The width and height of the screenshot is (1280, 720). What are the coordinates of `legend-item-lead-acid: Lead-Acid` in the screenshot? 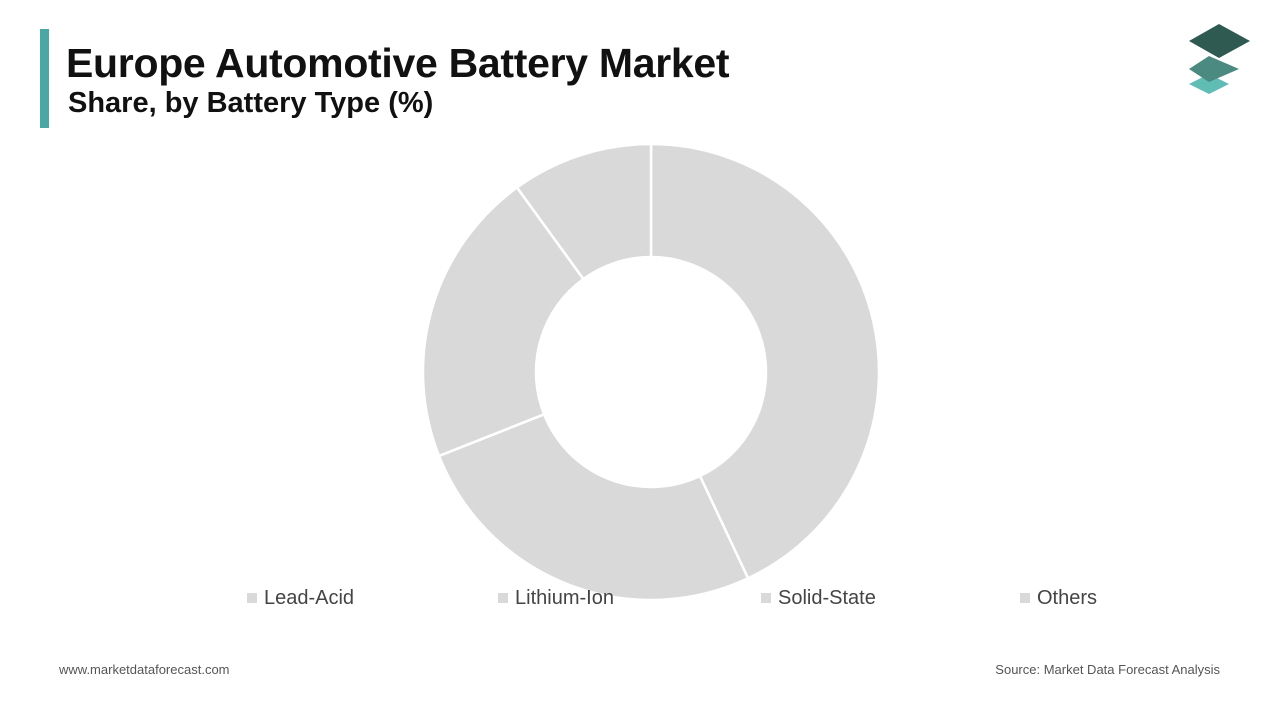 It's located at (300, 598).